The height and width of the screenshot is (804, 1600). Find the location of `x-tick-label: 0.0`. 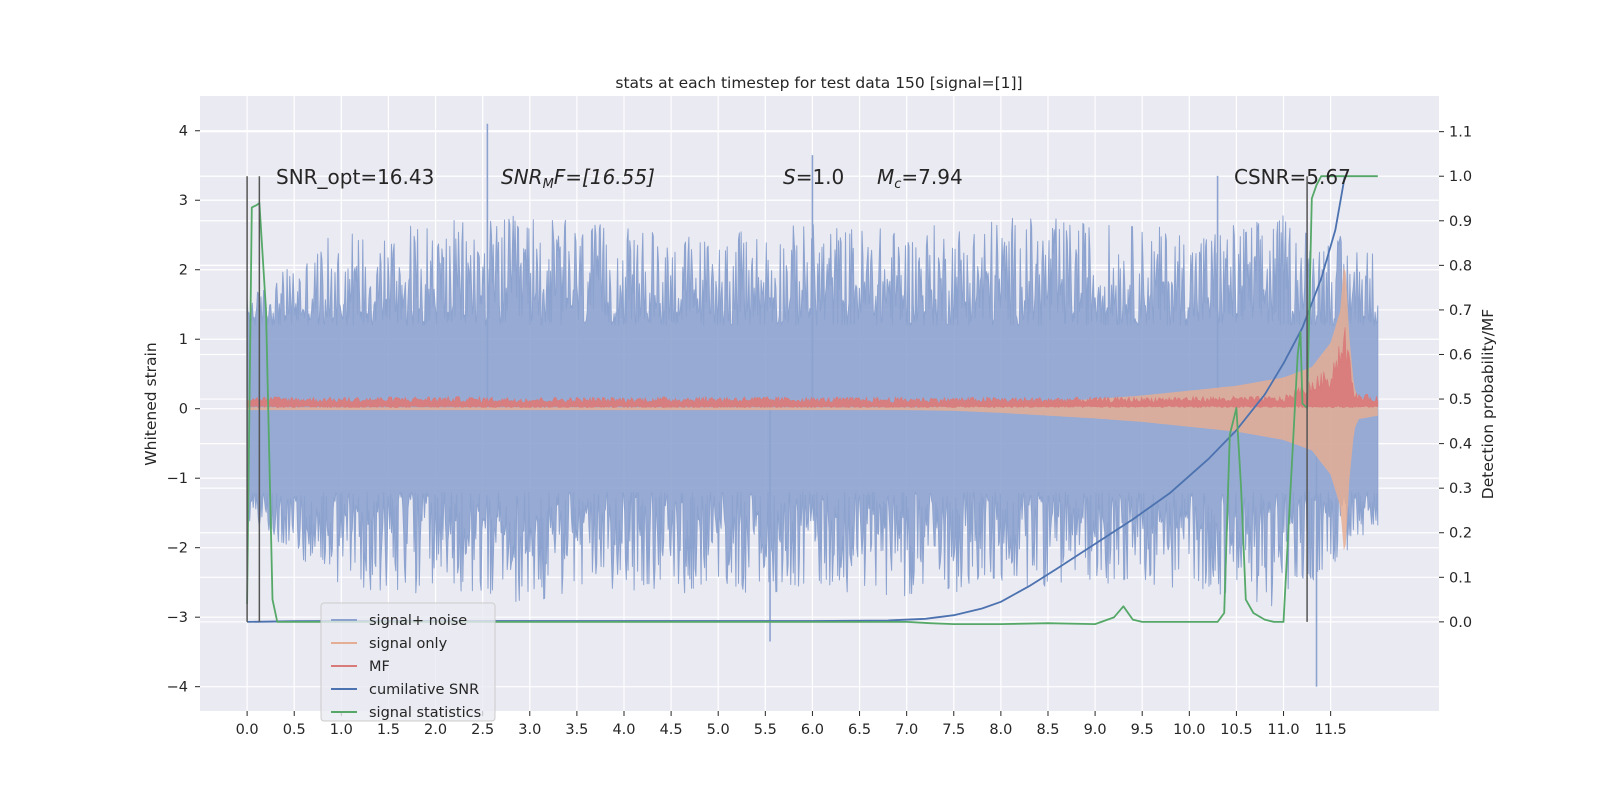

x-tick-label: 0.0 is located at coordinates (247, 730).